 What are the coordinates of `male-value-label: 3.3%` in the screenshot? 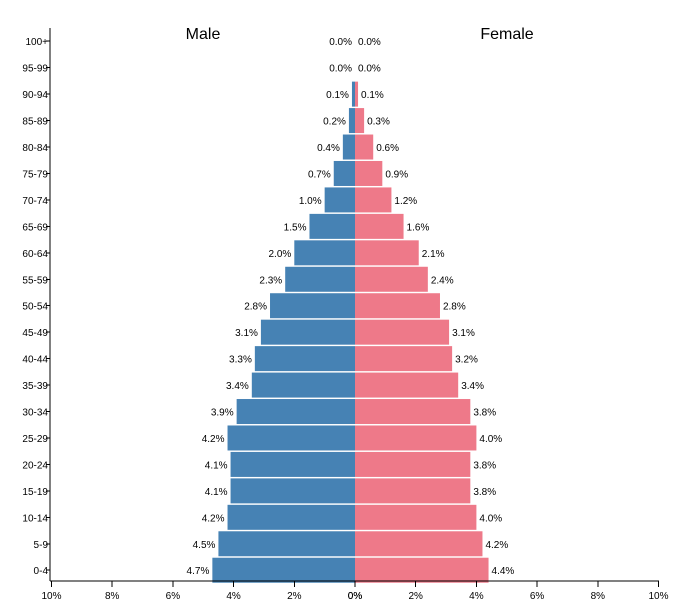 It's located at (240, 360).